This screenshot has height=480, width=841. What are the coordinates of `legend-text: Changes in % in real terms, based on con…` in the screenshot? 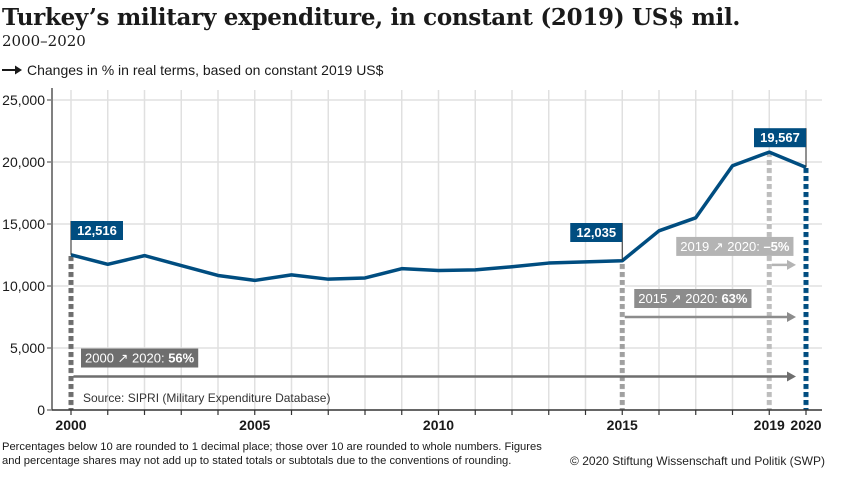 It's located at (205, 70).